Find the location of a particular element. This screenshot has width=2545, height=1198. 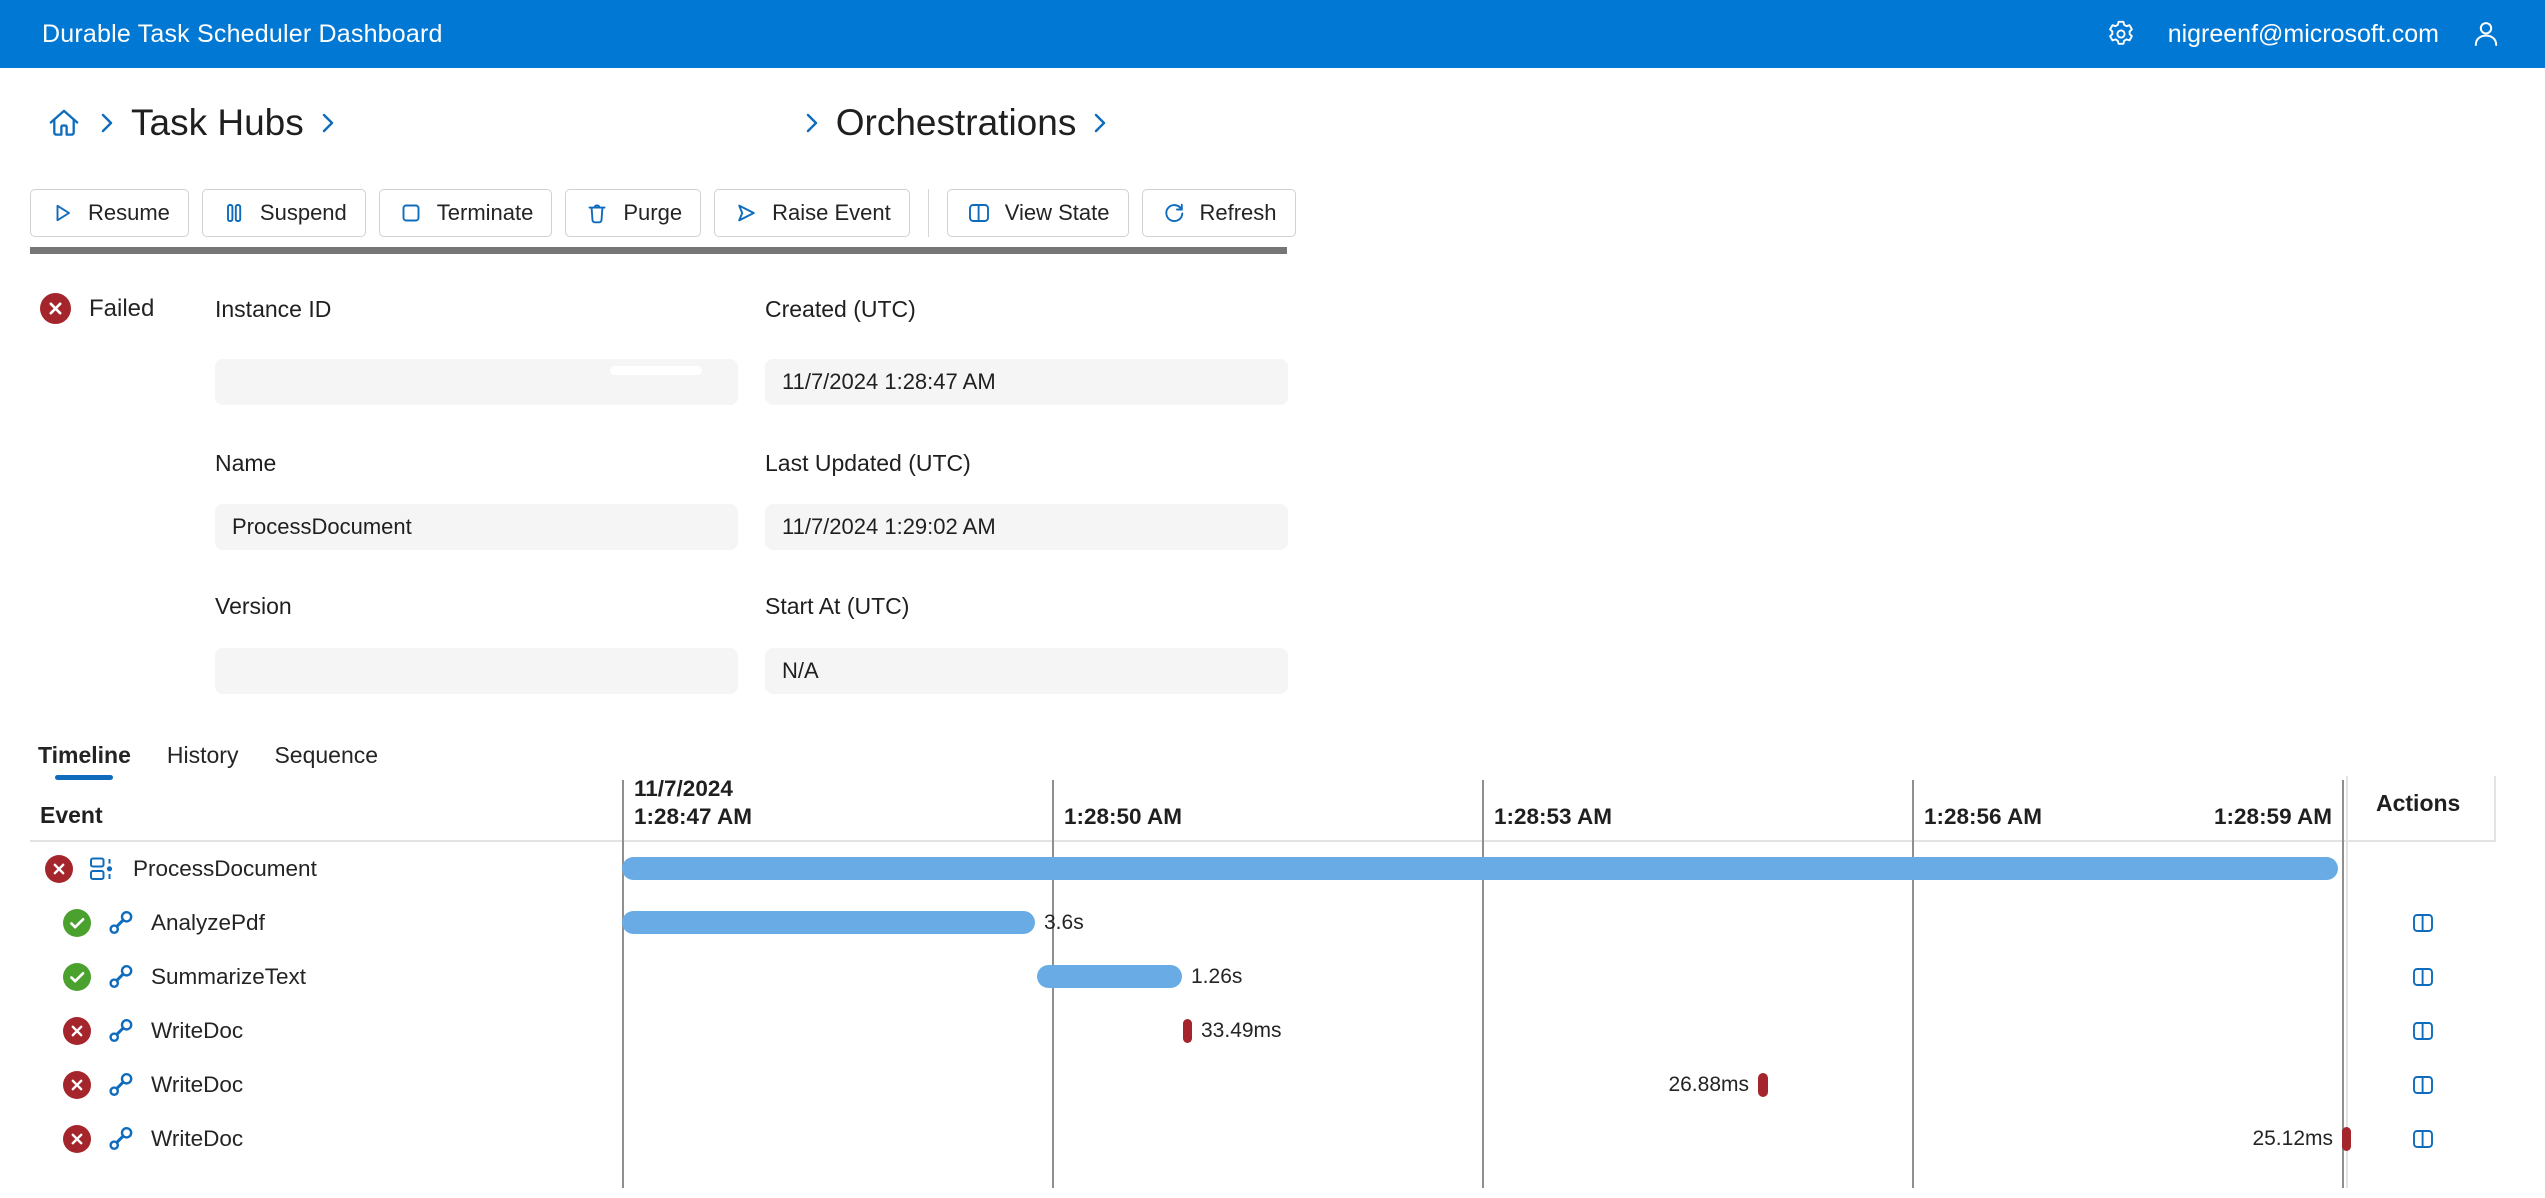

home-icon is located at coordinates (64, 123).